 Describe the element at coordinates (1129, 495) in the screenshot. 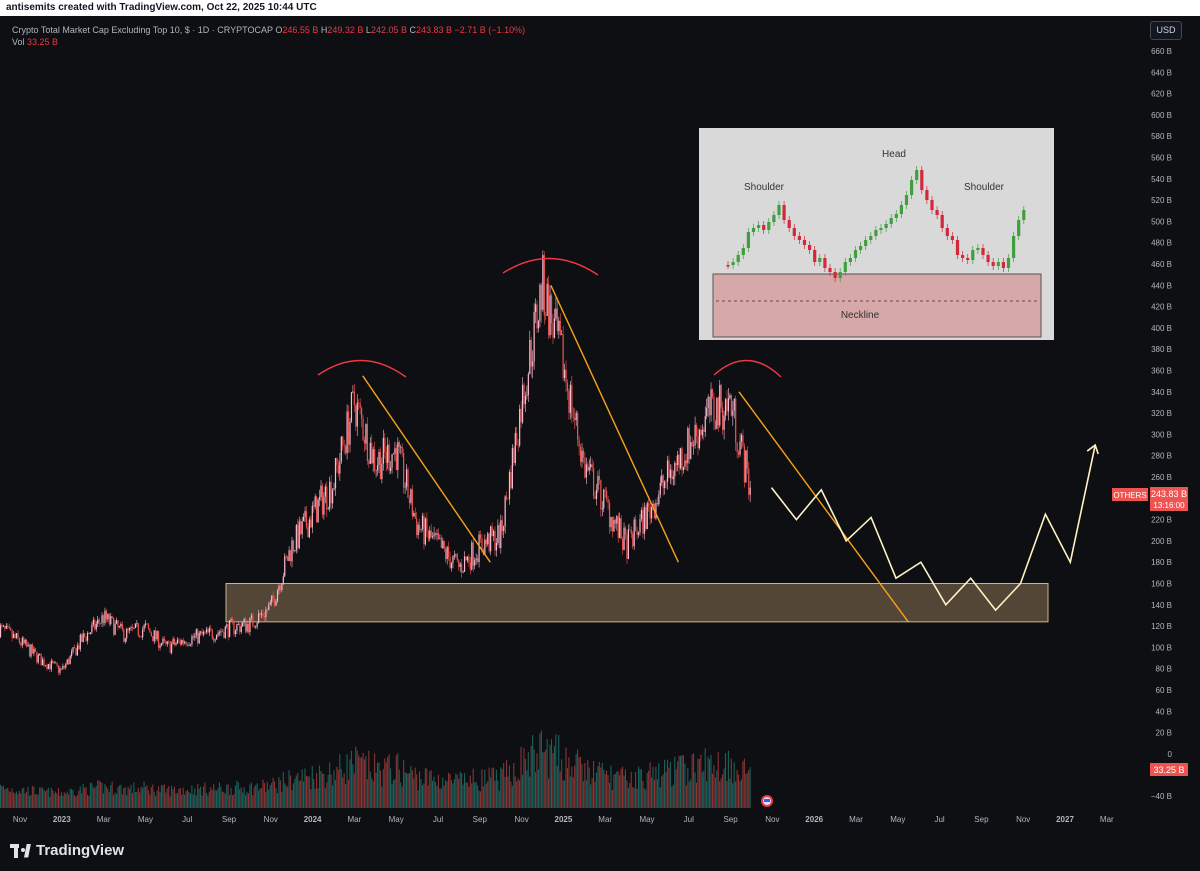

I see `symbol-tag-text: OTHERS` at that location.